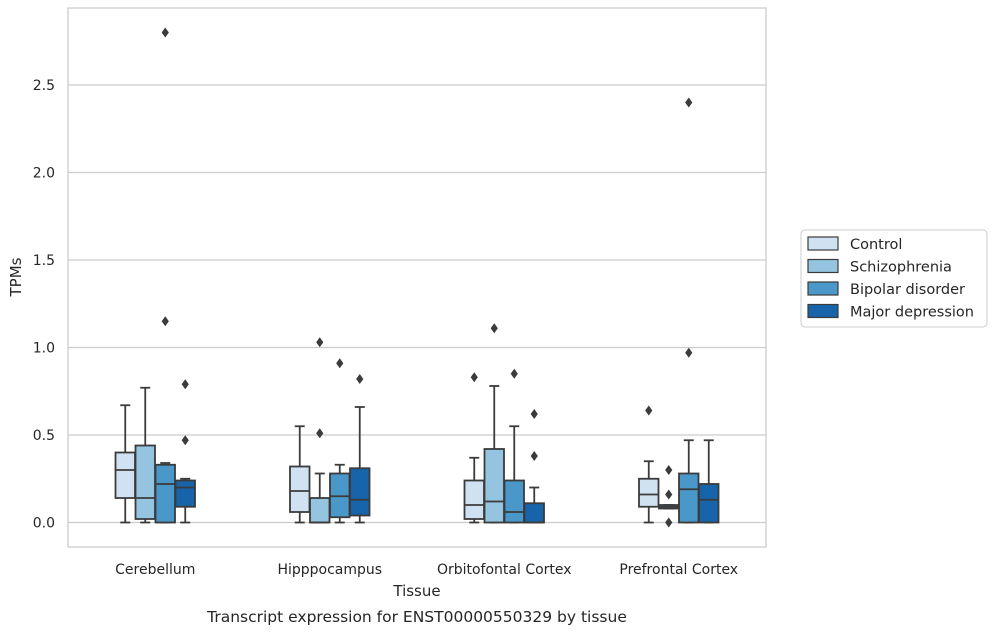  I want to click on x-tick-label: Orbitofontal Cortex, so click(504, 570).